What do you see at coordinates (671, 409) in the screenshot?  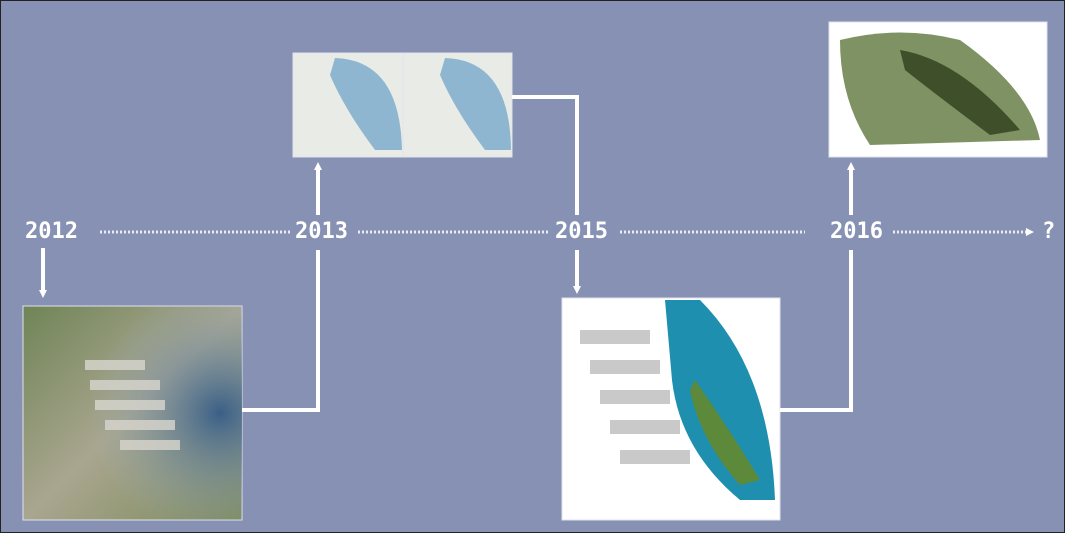 I see `image-2015` at bounding box center [671, 409].